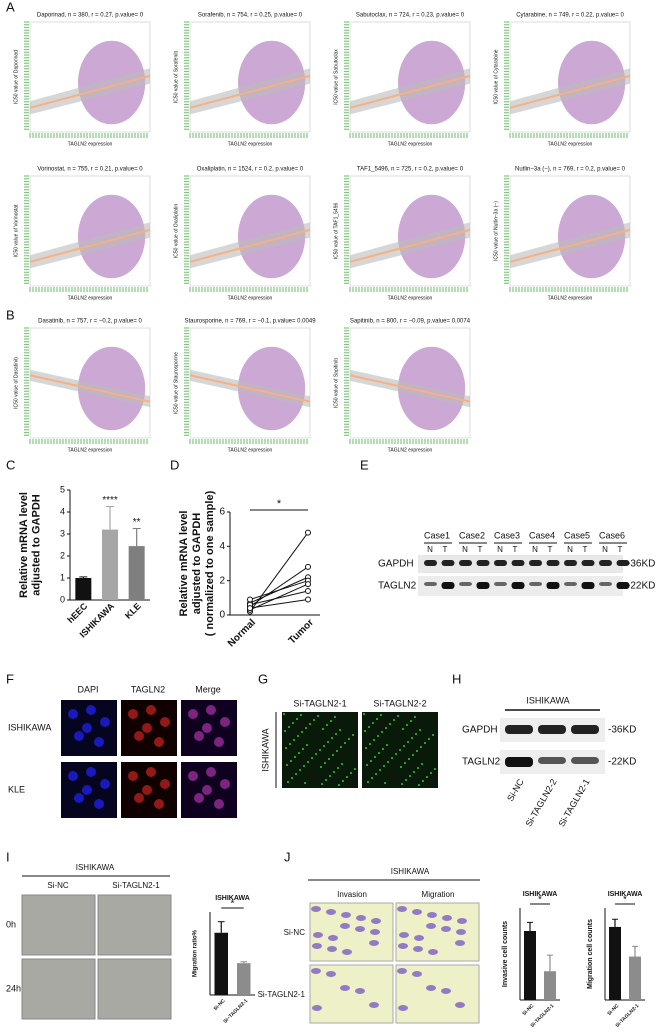  Describe the element at coordinates (364, 464) in the screenshot. I see `panel-letter: E` at that location.